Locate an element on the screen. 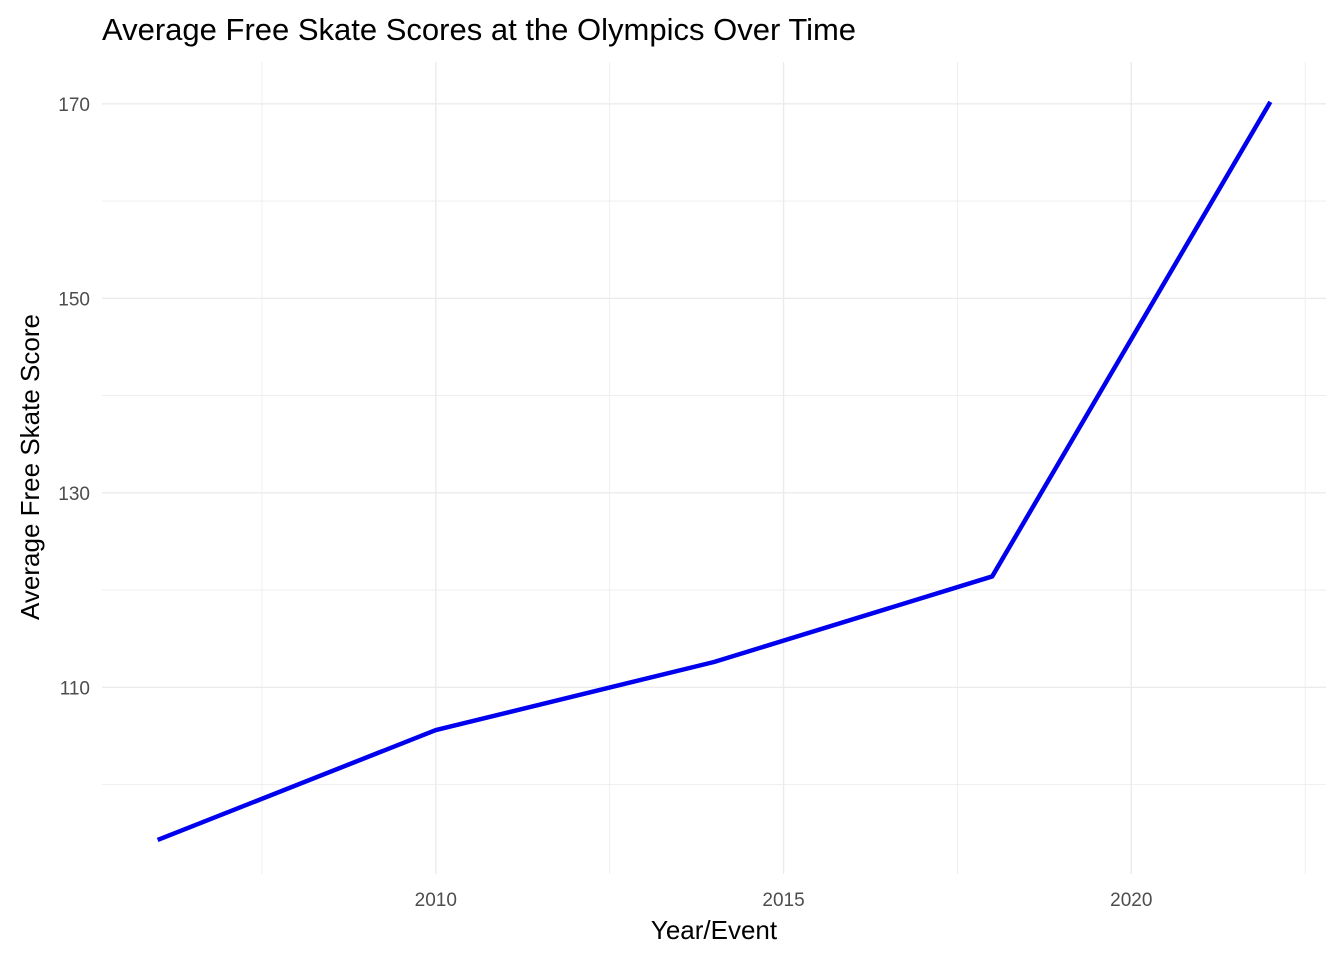 The width and height of the screenshot is (1344, 960). x-tick-label: 2010 is located at coordinates (436, 900).